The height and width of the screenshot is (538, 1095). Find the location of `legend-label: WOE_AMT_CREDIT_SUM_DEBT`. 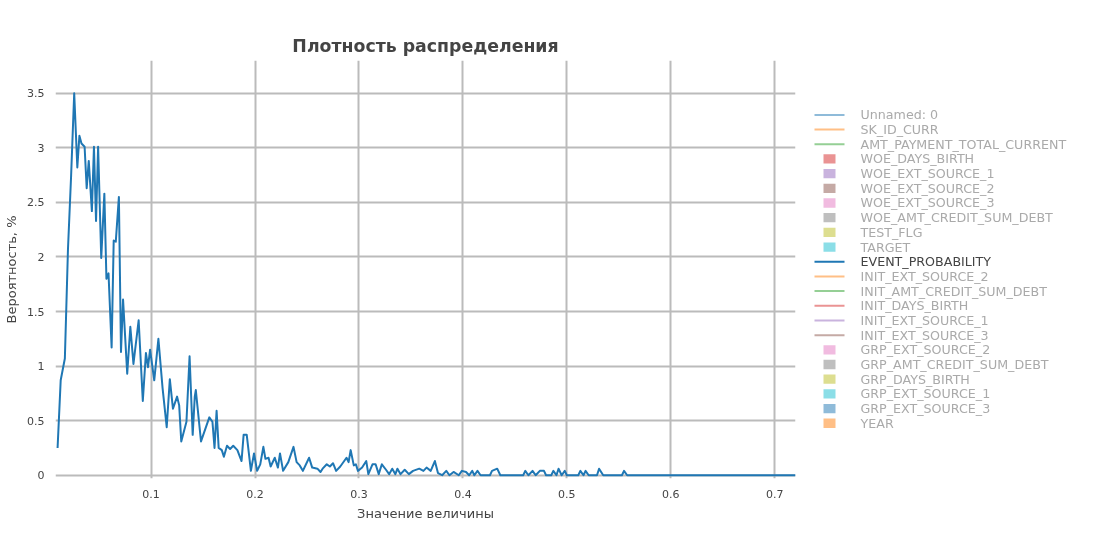

legend-label: WOE_AMT_CREDIT_SUM_DEBT is located at coordinates (957, 218).